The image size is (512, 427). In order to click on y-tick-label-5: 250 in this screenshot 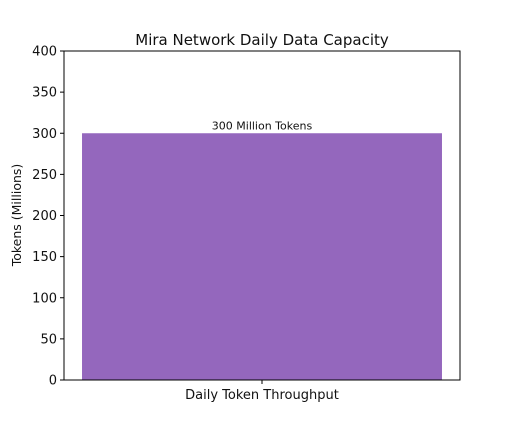, I will do `click(44, 175)`.